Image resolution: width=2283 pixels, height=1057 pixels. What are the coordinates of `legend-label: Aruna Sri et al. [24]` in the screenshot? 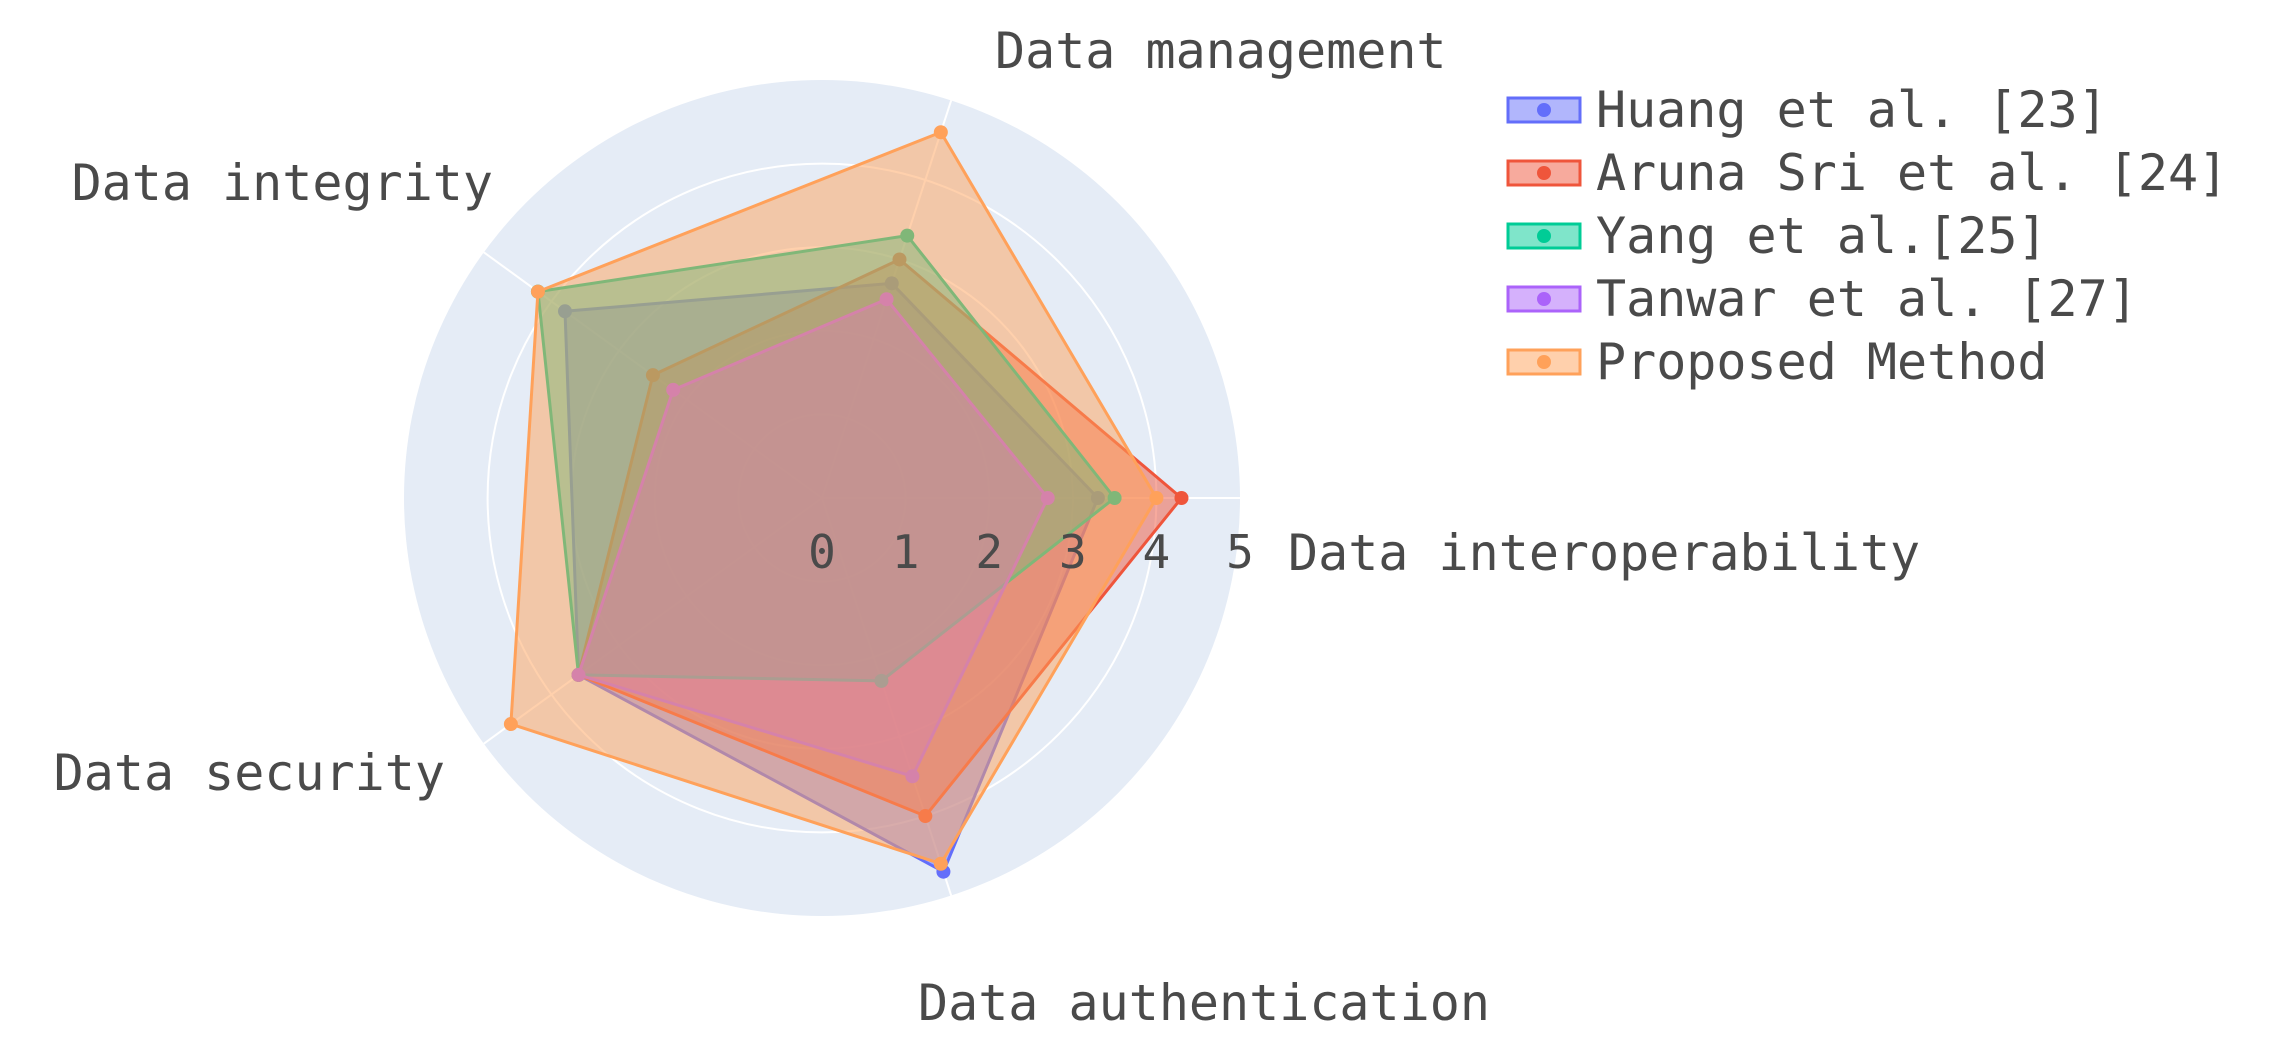 It's located at (1912, 173).